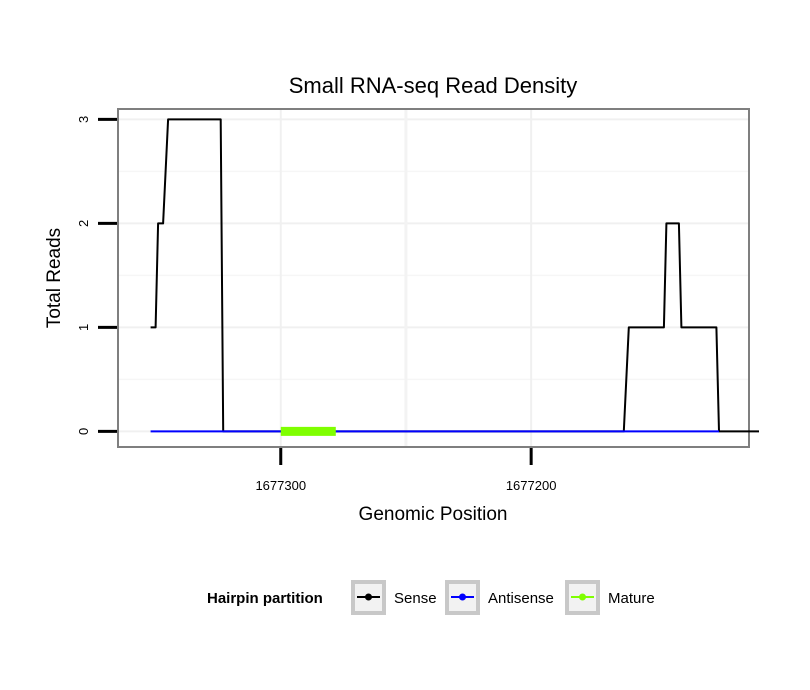 This screenshot has width=810, height=690. Describe the element at coordinates (54, 278) in the screenshot. I see `y-axis-title: Total Reads` at that location.